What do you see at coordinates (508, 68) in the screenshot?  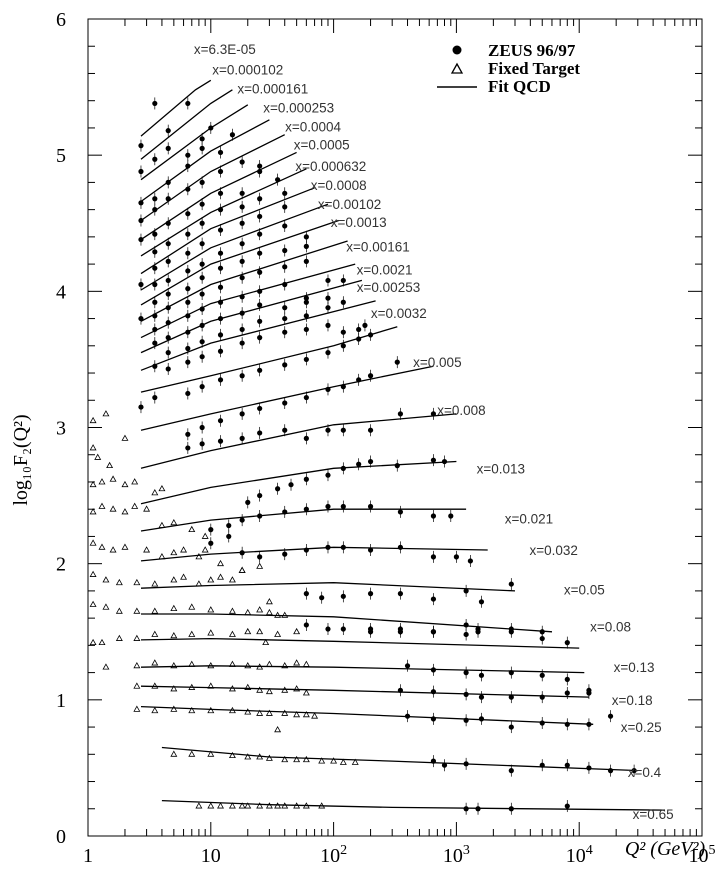 I see `legend: ZEUS 96/97 Fixed Target Fit QCD` at bounding box center [508, 68].